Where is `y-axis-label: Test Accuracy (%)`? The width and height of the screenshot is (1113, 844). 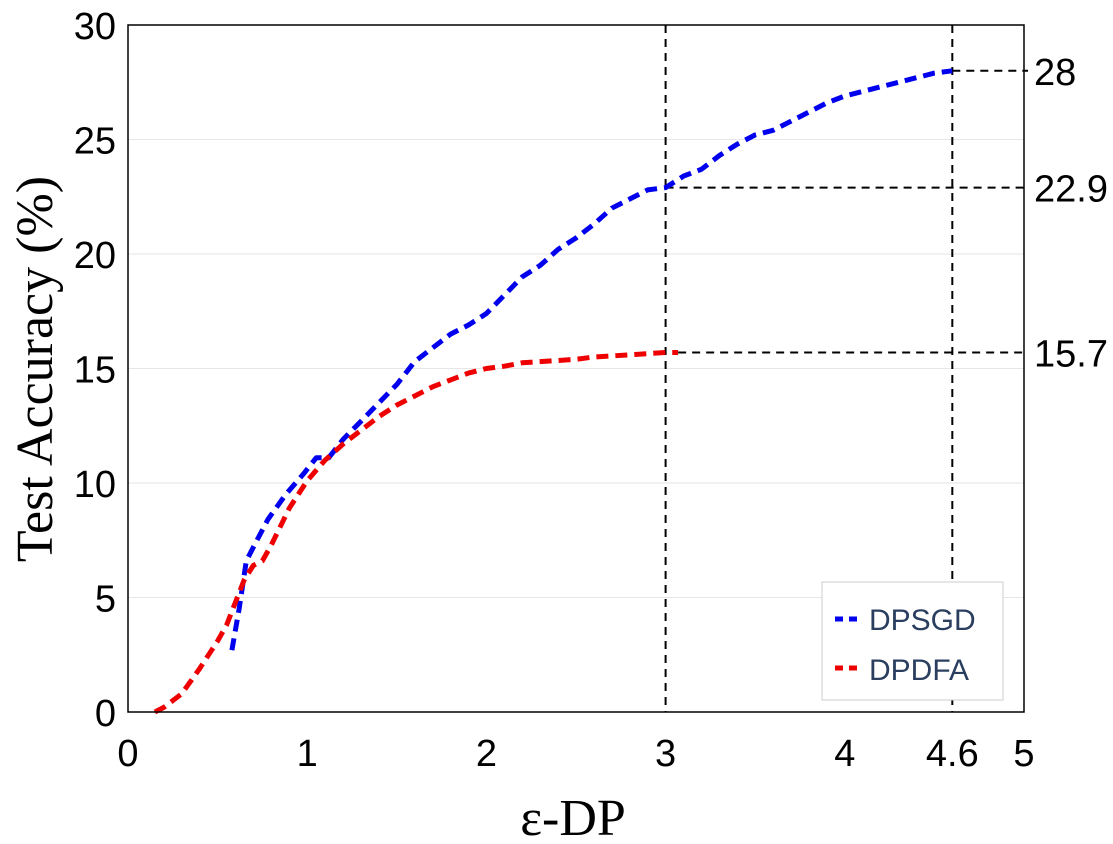
y-axis-label: Test Accuracy (%) is located at coordinates (35, 369).